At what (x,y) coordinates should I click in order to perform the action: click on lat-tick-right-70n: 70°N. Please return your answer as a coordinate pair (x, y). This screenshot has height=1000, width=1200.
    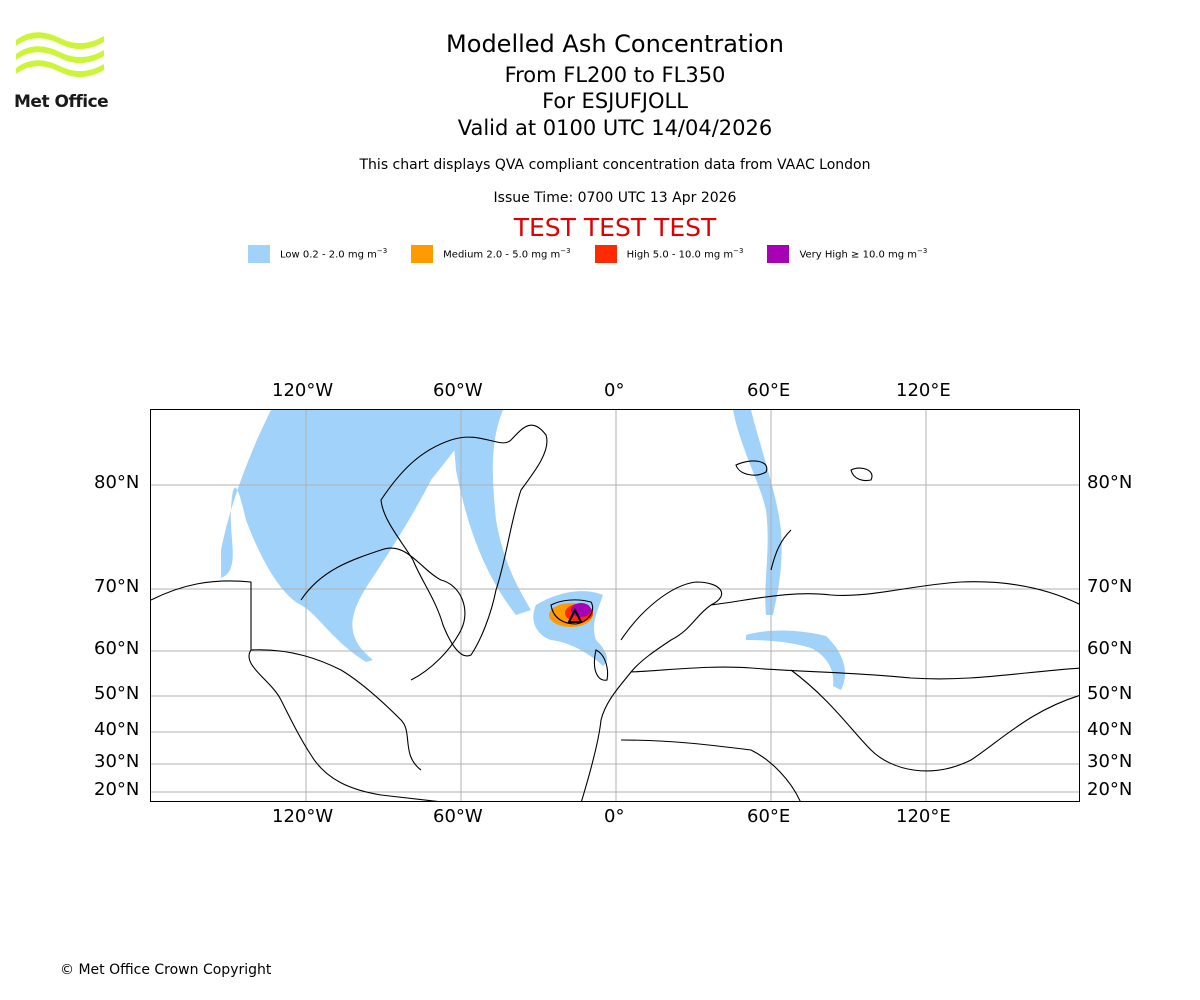
    Looking at the image, I should click on (1110, 586).